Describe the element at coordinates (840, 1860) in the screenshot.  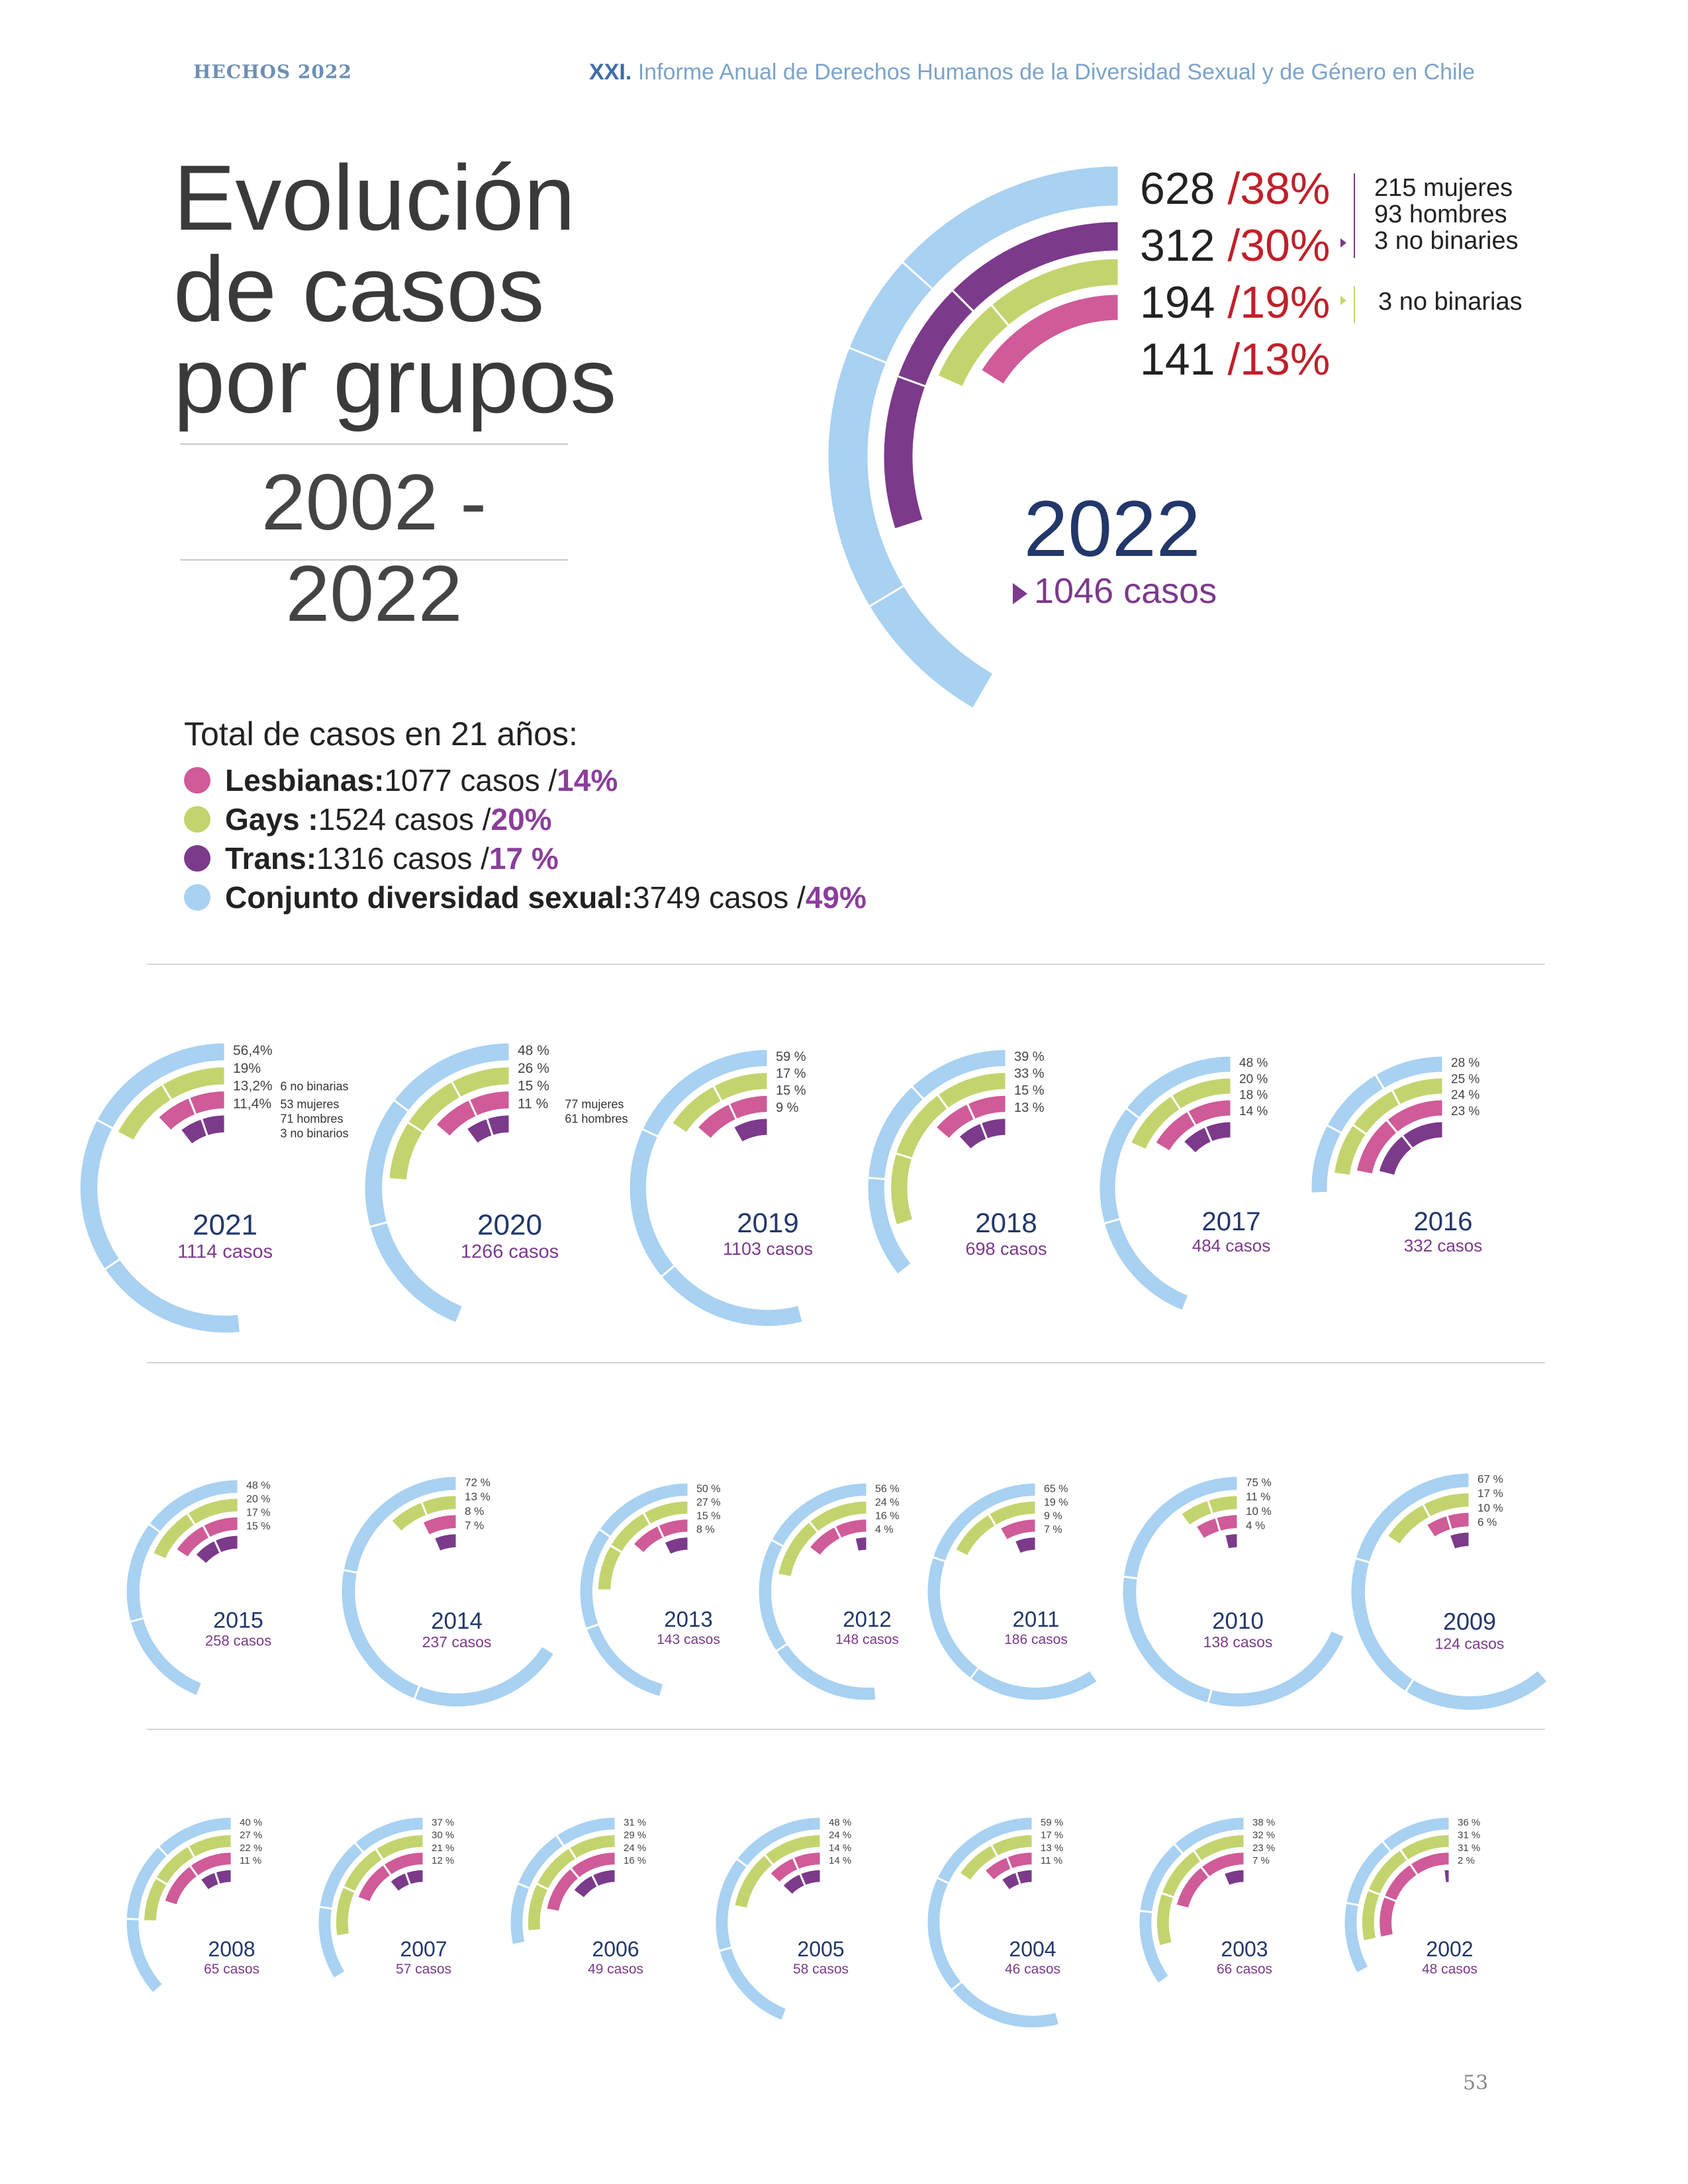
I see `year-2005-pct-trans: 14 %` at that location.